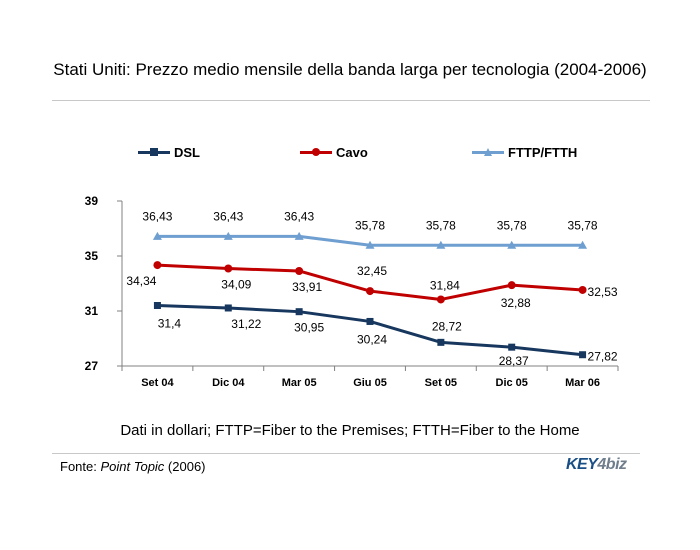 This screenshot has height=550, width=700. I want to click on source-suffix: (2006), so click(185, 466).